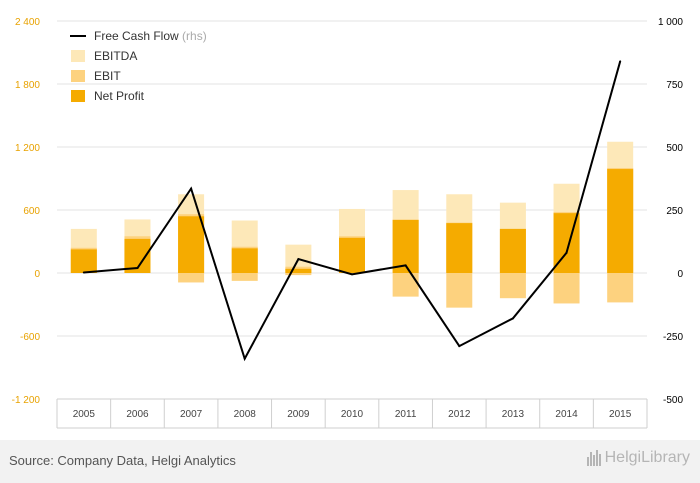  What do you see at coordinates (298, 414) in the screenshot?
I see `x-tick-label: 2009` at bounding box center [298, 414].